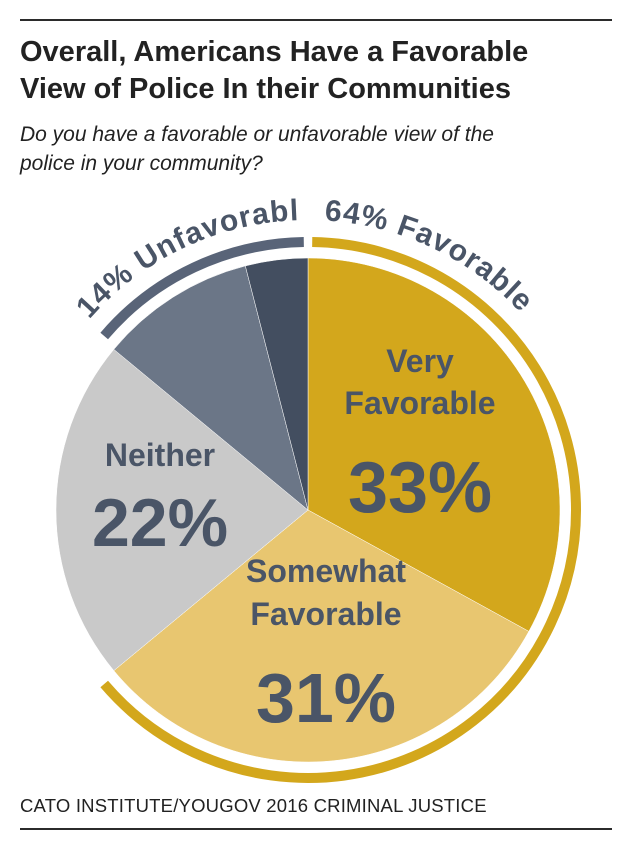 This screenshot has height=850, width=628. What do you see at coordinates (326, 571) in the screenshot?
I see `slice-label-somewhat-favorable-line-1: Somewhat` at bounding box center [326, 571].